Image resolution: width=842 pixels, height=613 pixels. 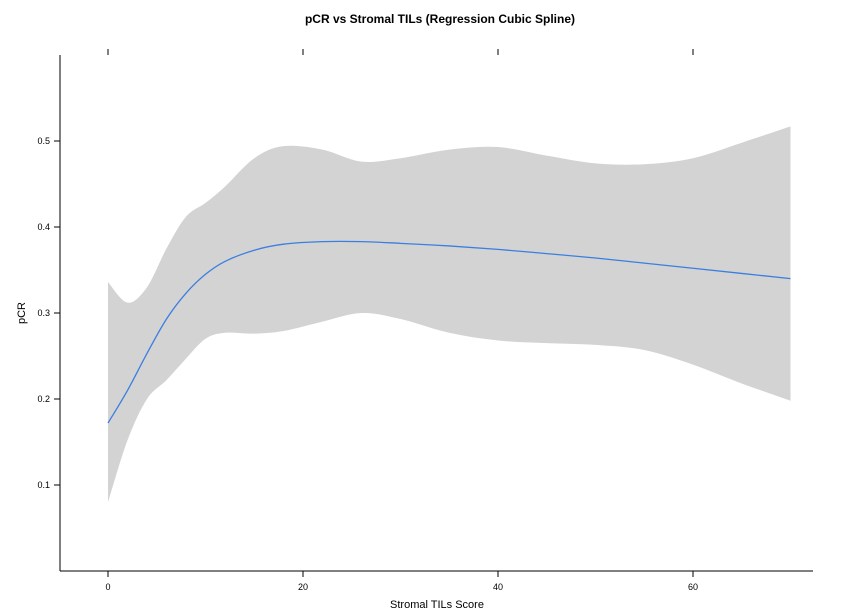 What do you see at coordinates (43, 141) in the screenshot?
I see `y-tick-label: 0.5` at bounding box center [43, 141].